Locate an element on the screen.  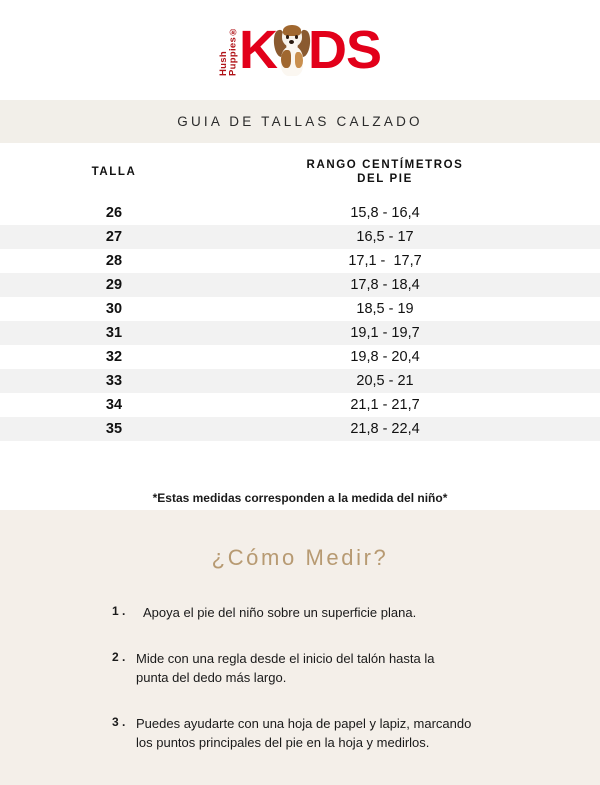
cell-talla: 27 is located at coordinates (114, 237).